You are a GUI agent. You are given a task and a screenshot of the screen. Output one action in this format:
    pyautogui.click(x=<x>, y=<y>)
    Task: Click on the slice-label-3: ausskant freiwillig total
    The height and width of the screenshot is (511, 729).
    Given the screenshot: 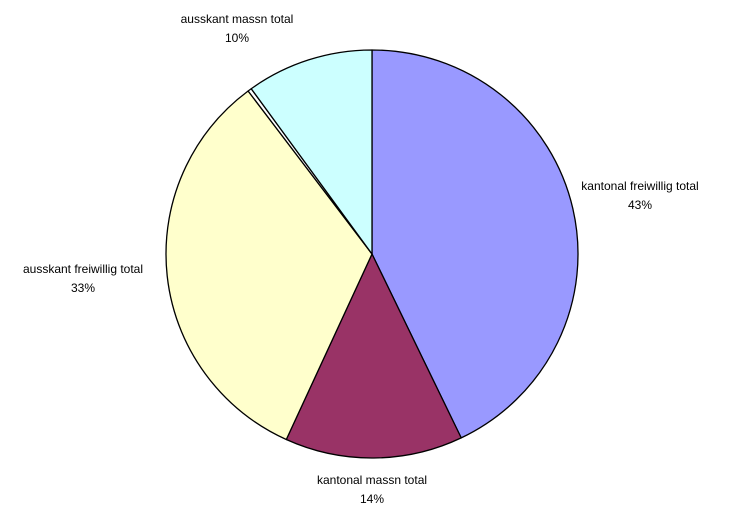 What is the action you would take?
    pyautogui.click(x=83, y=269)
    